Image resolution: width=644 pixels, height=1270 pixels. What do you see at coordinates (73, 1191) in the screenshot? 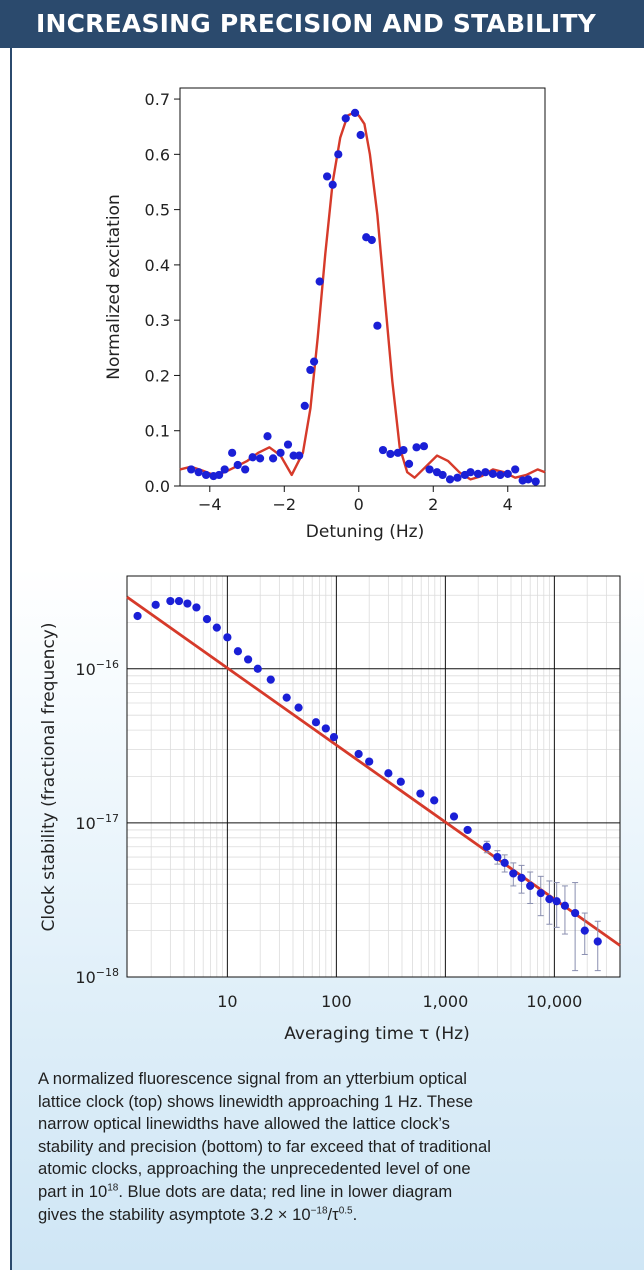
I see `caption-text: part in 10` at bounding box center [73, 1191].